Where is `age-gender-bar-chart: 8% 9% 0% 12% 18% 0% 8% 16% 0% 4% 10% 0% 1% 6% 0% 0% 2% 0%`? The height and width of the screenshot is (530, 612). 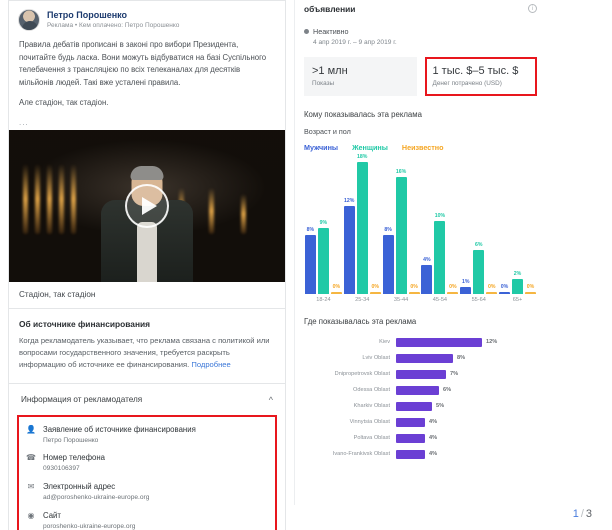 age-gender-bar-chart: 8% 9% 0% 12% 18% 0% 8% 16% 0% 4% 10% 0% 1% 6% 0% 0% 2% 0% is located at coordinates (420, 224).